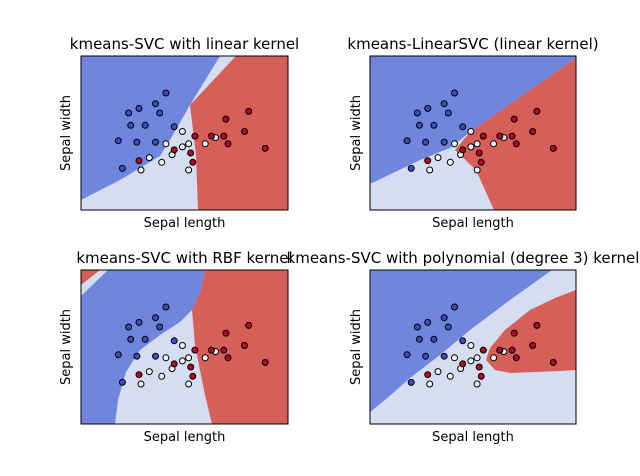 The image size is (640, 476). What do you see at coordinates (184, 258) in the screenshot?
I see `subplot-title: kmeans-SVC with RBF kernel` at bounding box center [184, 258].